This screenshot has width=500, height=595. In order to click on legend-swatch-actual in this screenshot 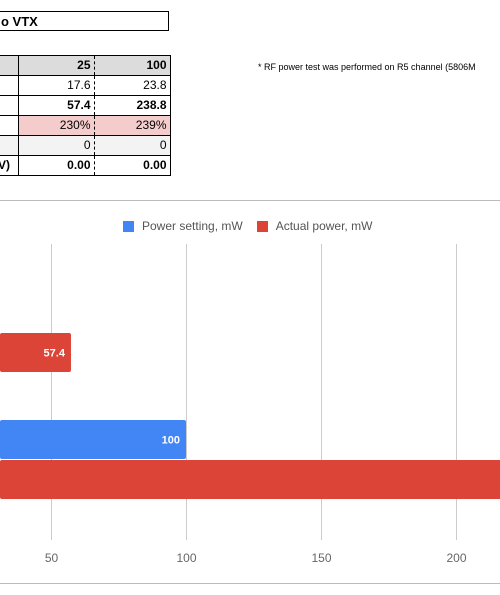, I will do `click(262, 226)`.